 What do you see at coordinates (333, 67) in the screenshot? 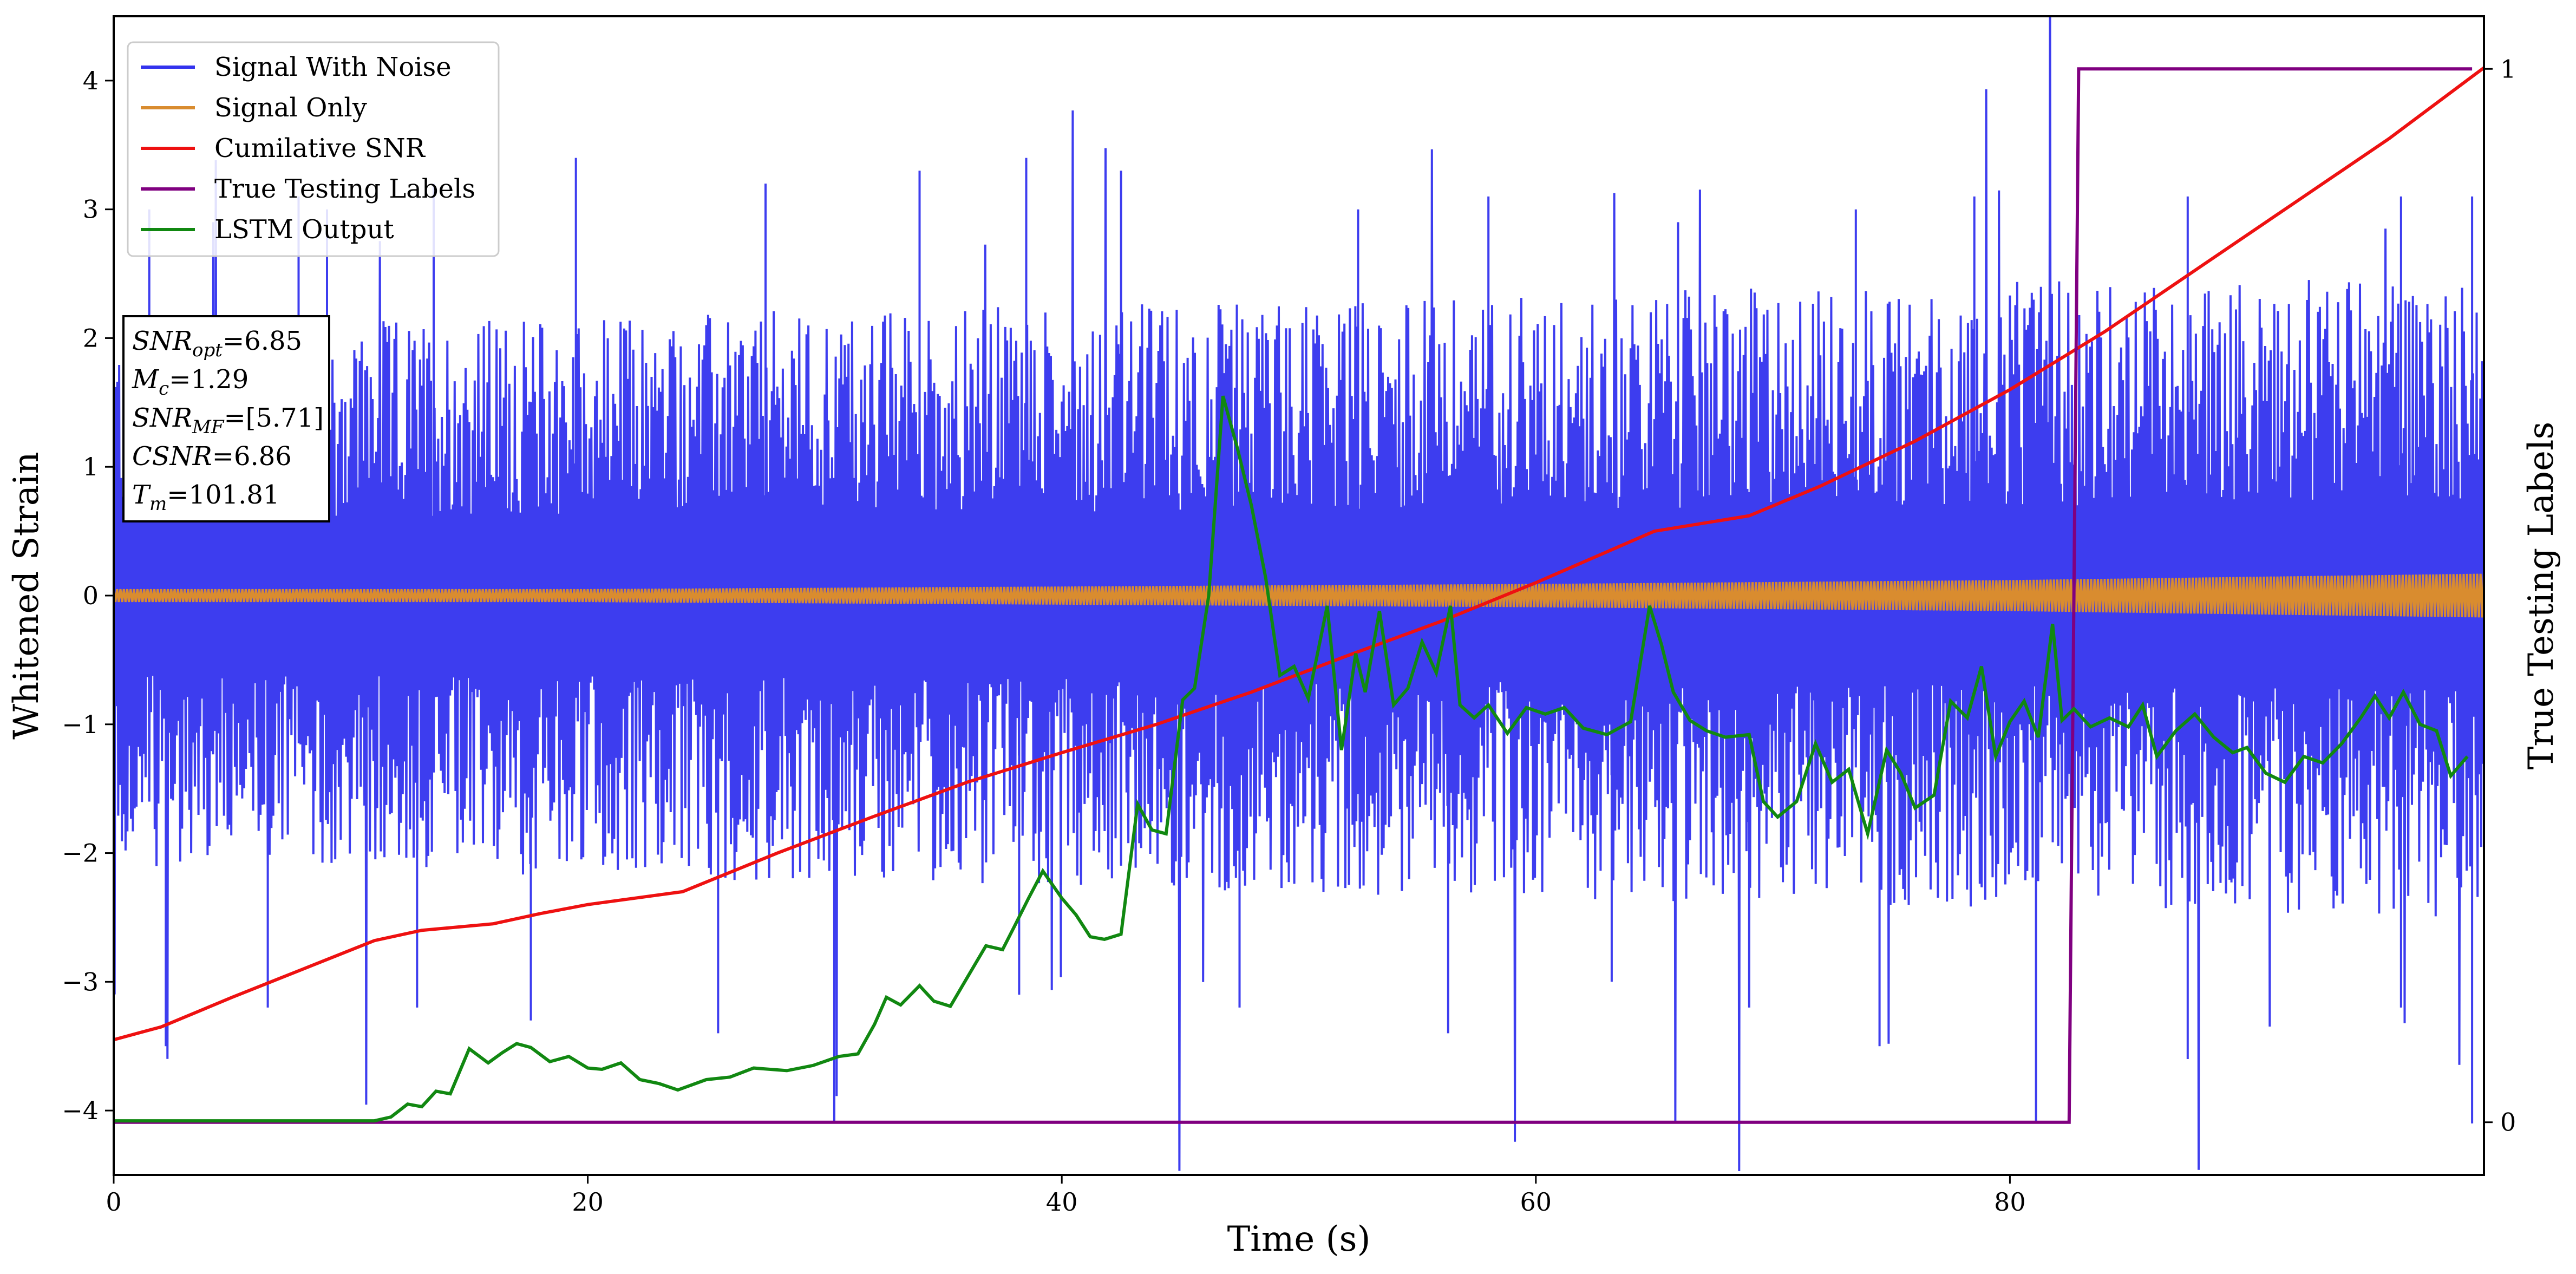
I see `legend-label: Signal With Noise` at bounding box center [333, 67].